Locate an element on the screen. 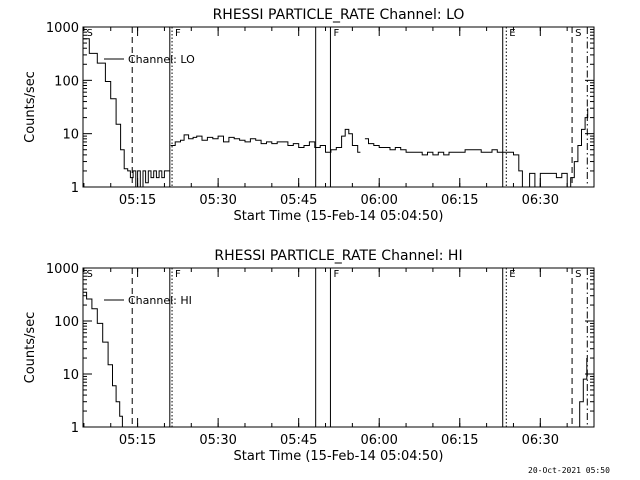 This screenshot has height=480, width=640. chart-title: RHESSI PARTICLE_RATE Channel: HI is located at coordinates (338, 256).